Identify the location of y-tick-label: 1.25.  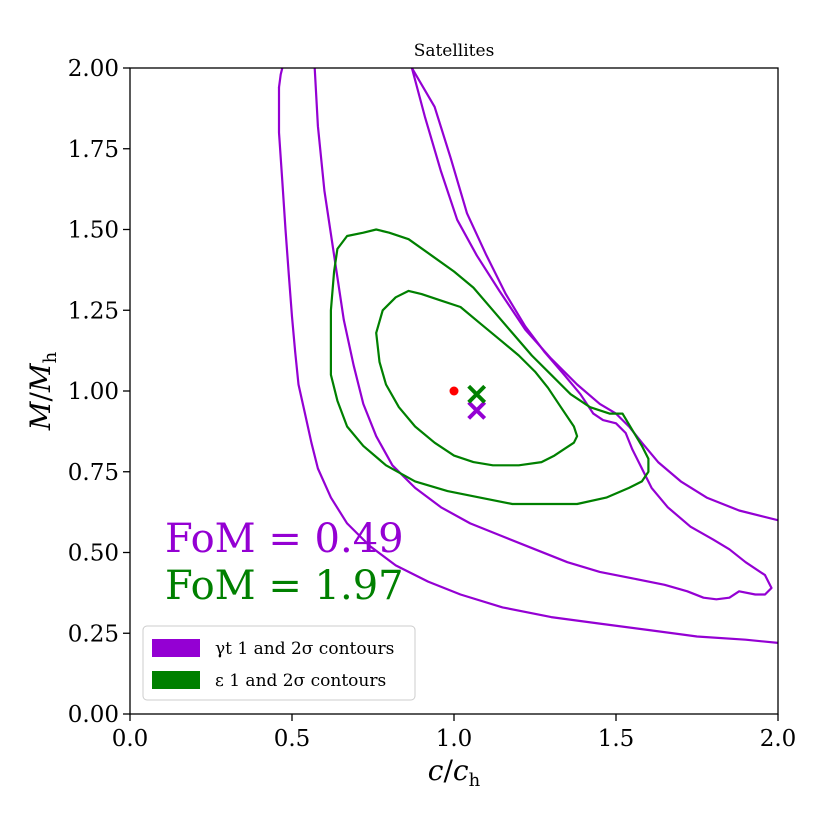
(93, 311).